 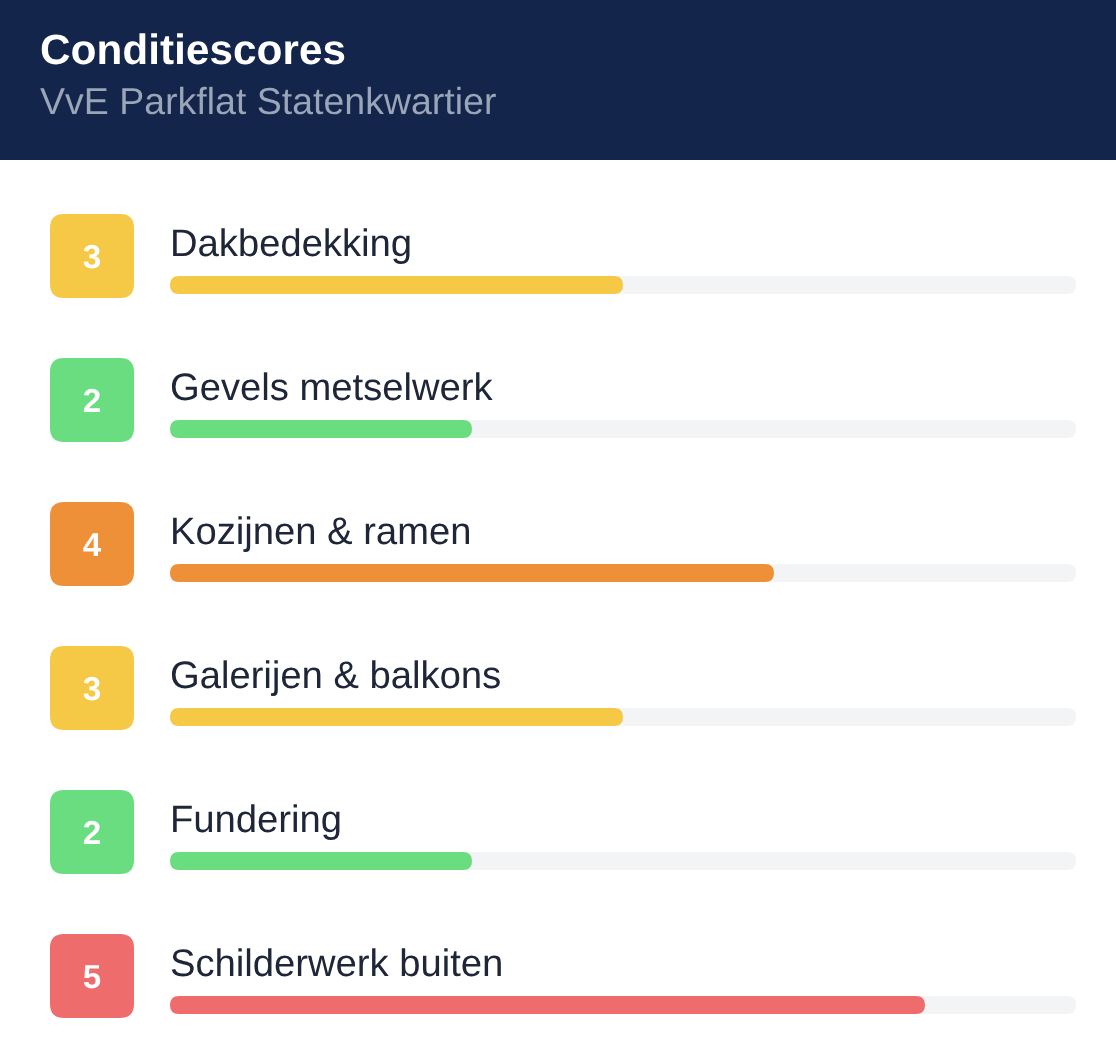 I want to click on data-label: 5, so click(x=92, y=977).